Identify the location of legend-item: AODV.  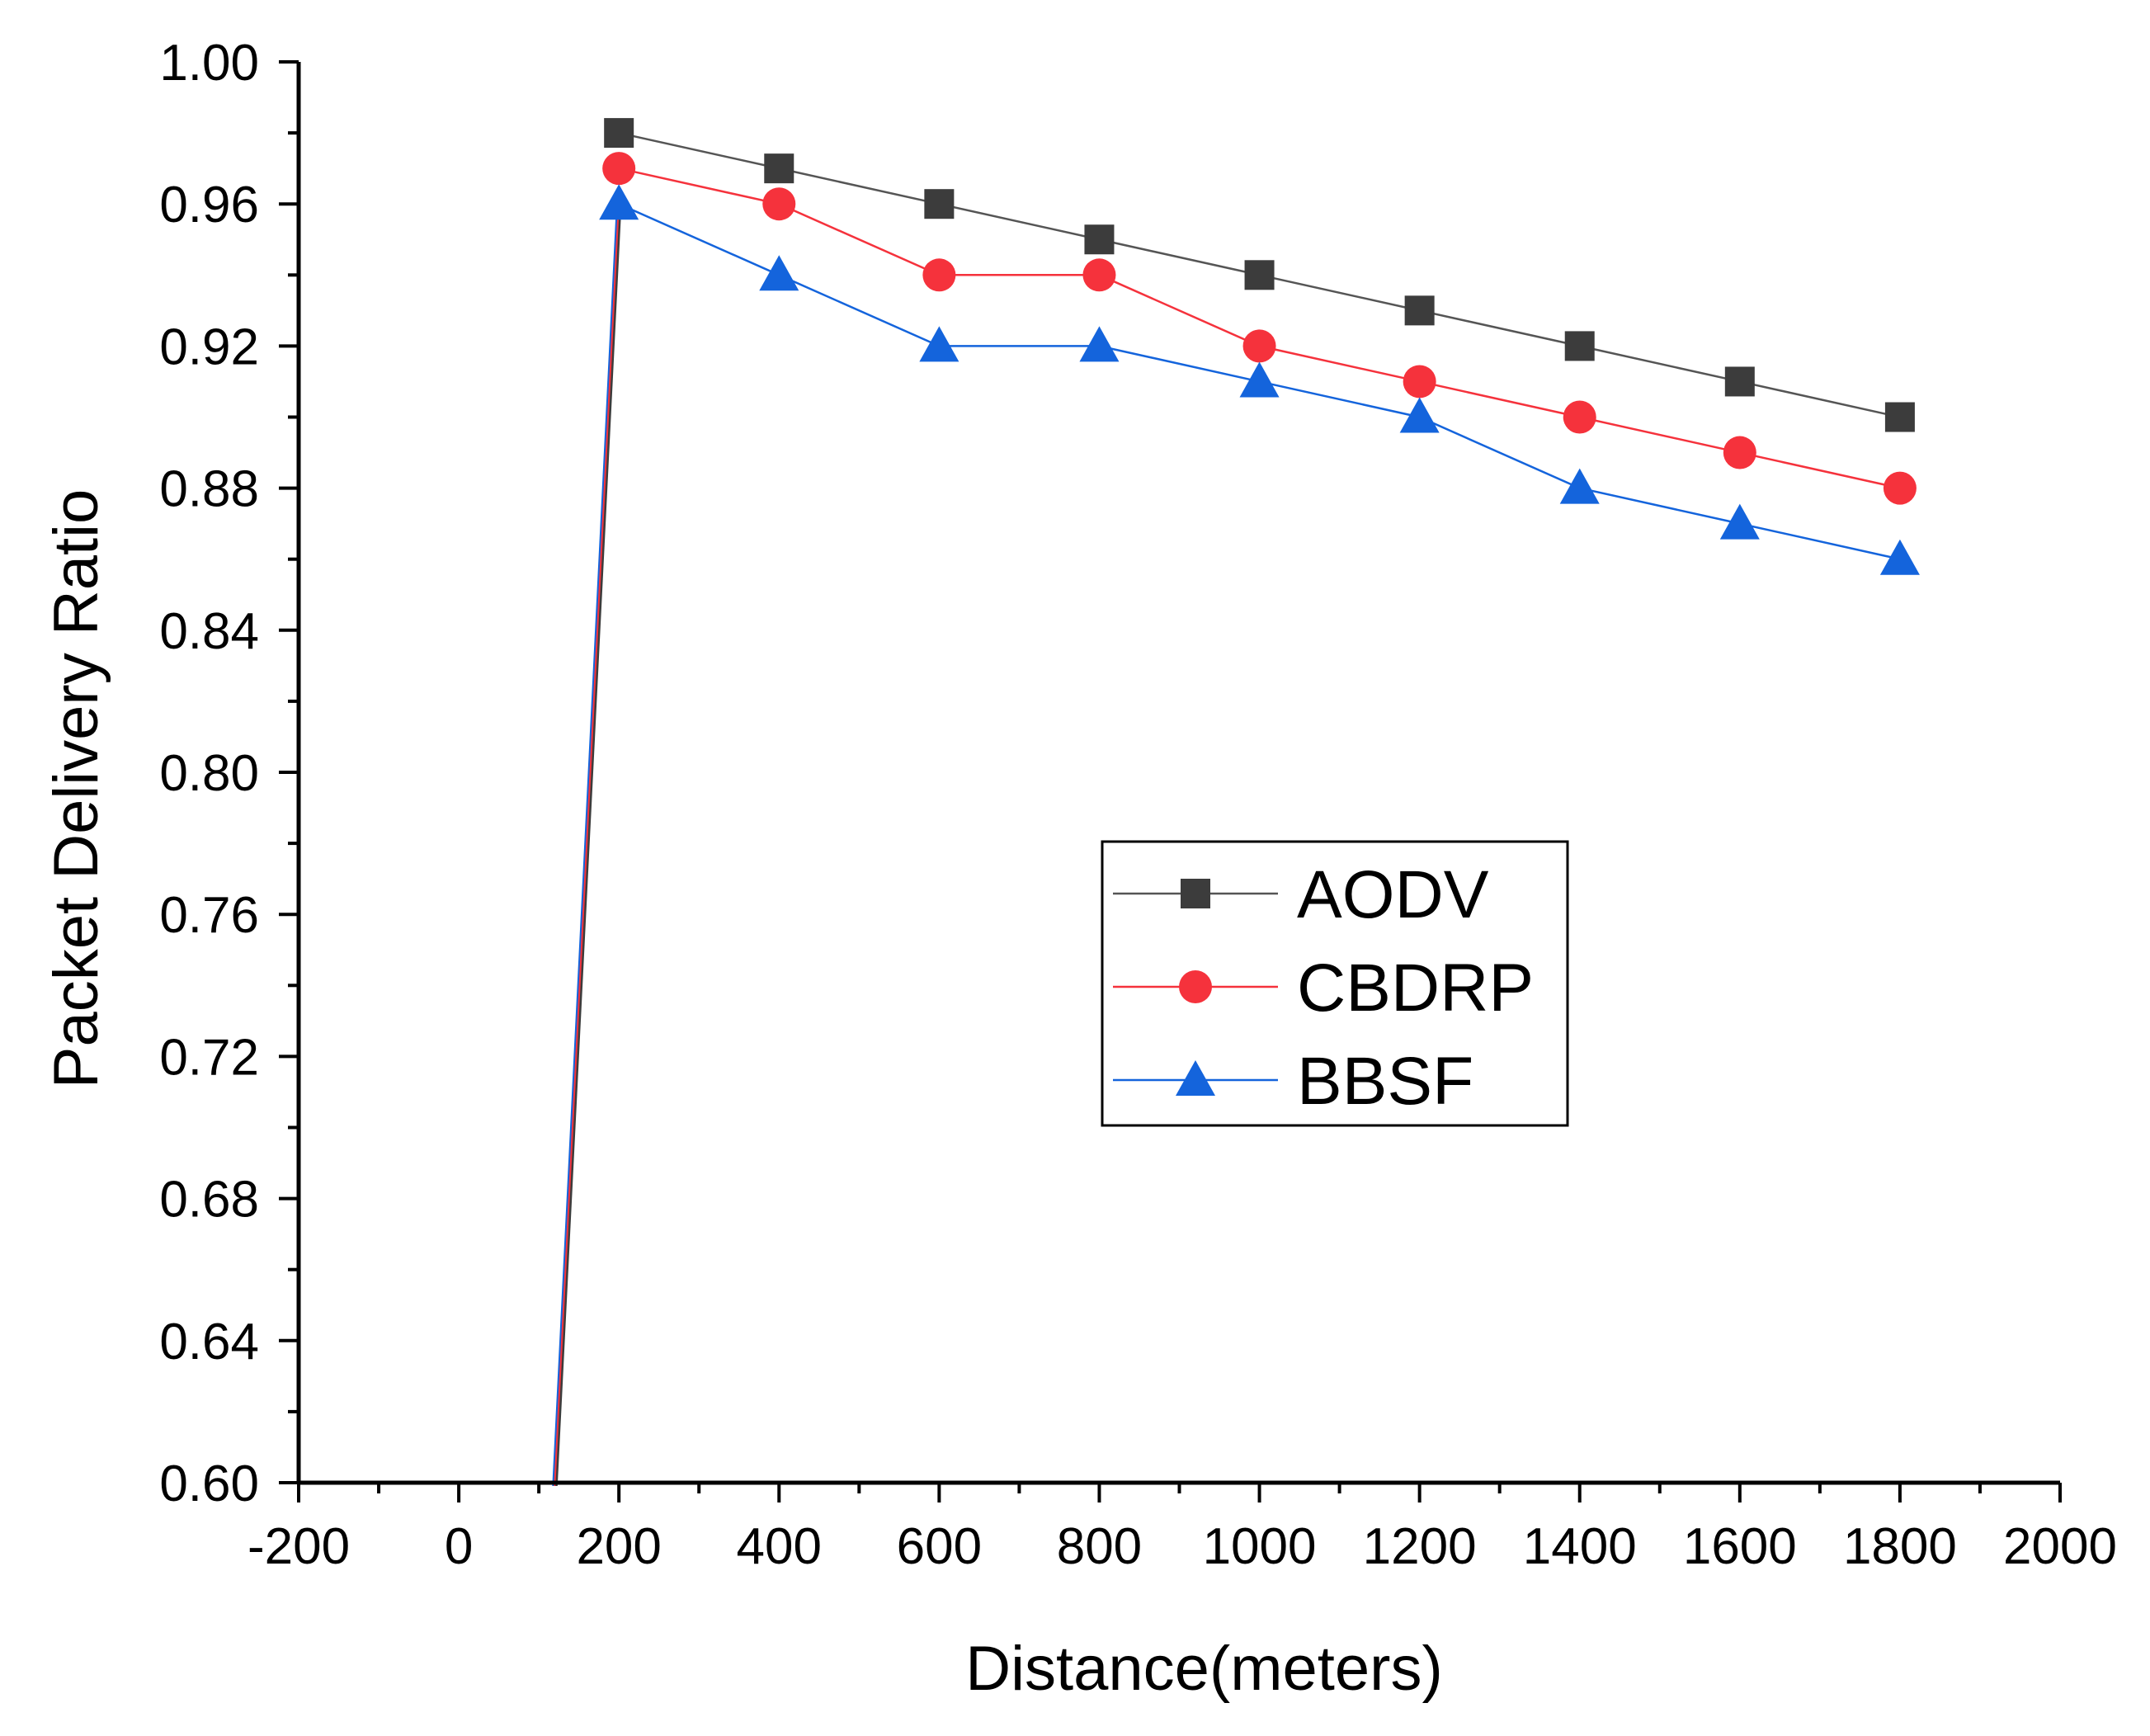
(1301, 894).